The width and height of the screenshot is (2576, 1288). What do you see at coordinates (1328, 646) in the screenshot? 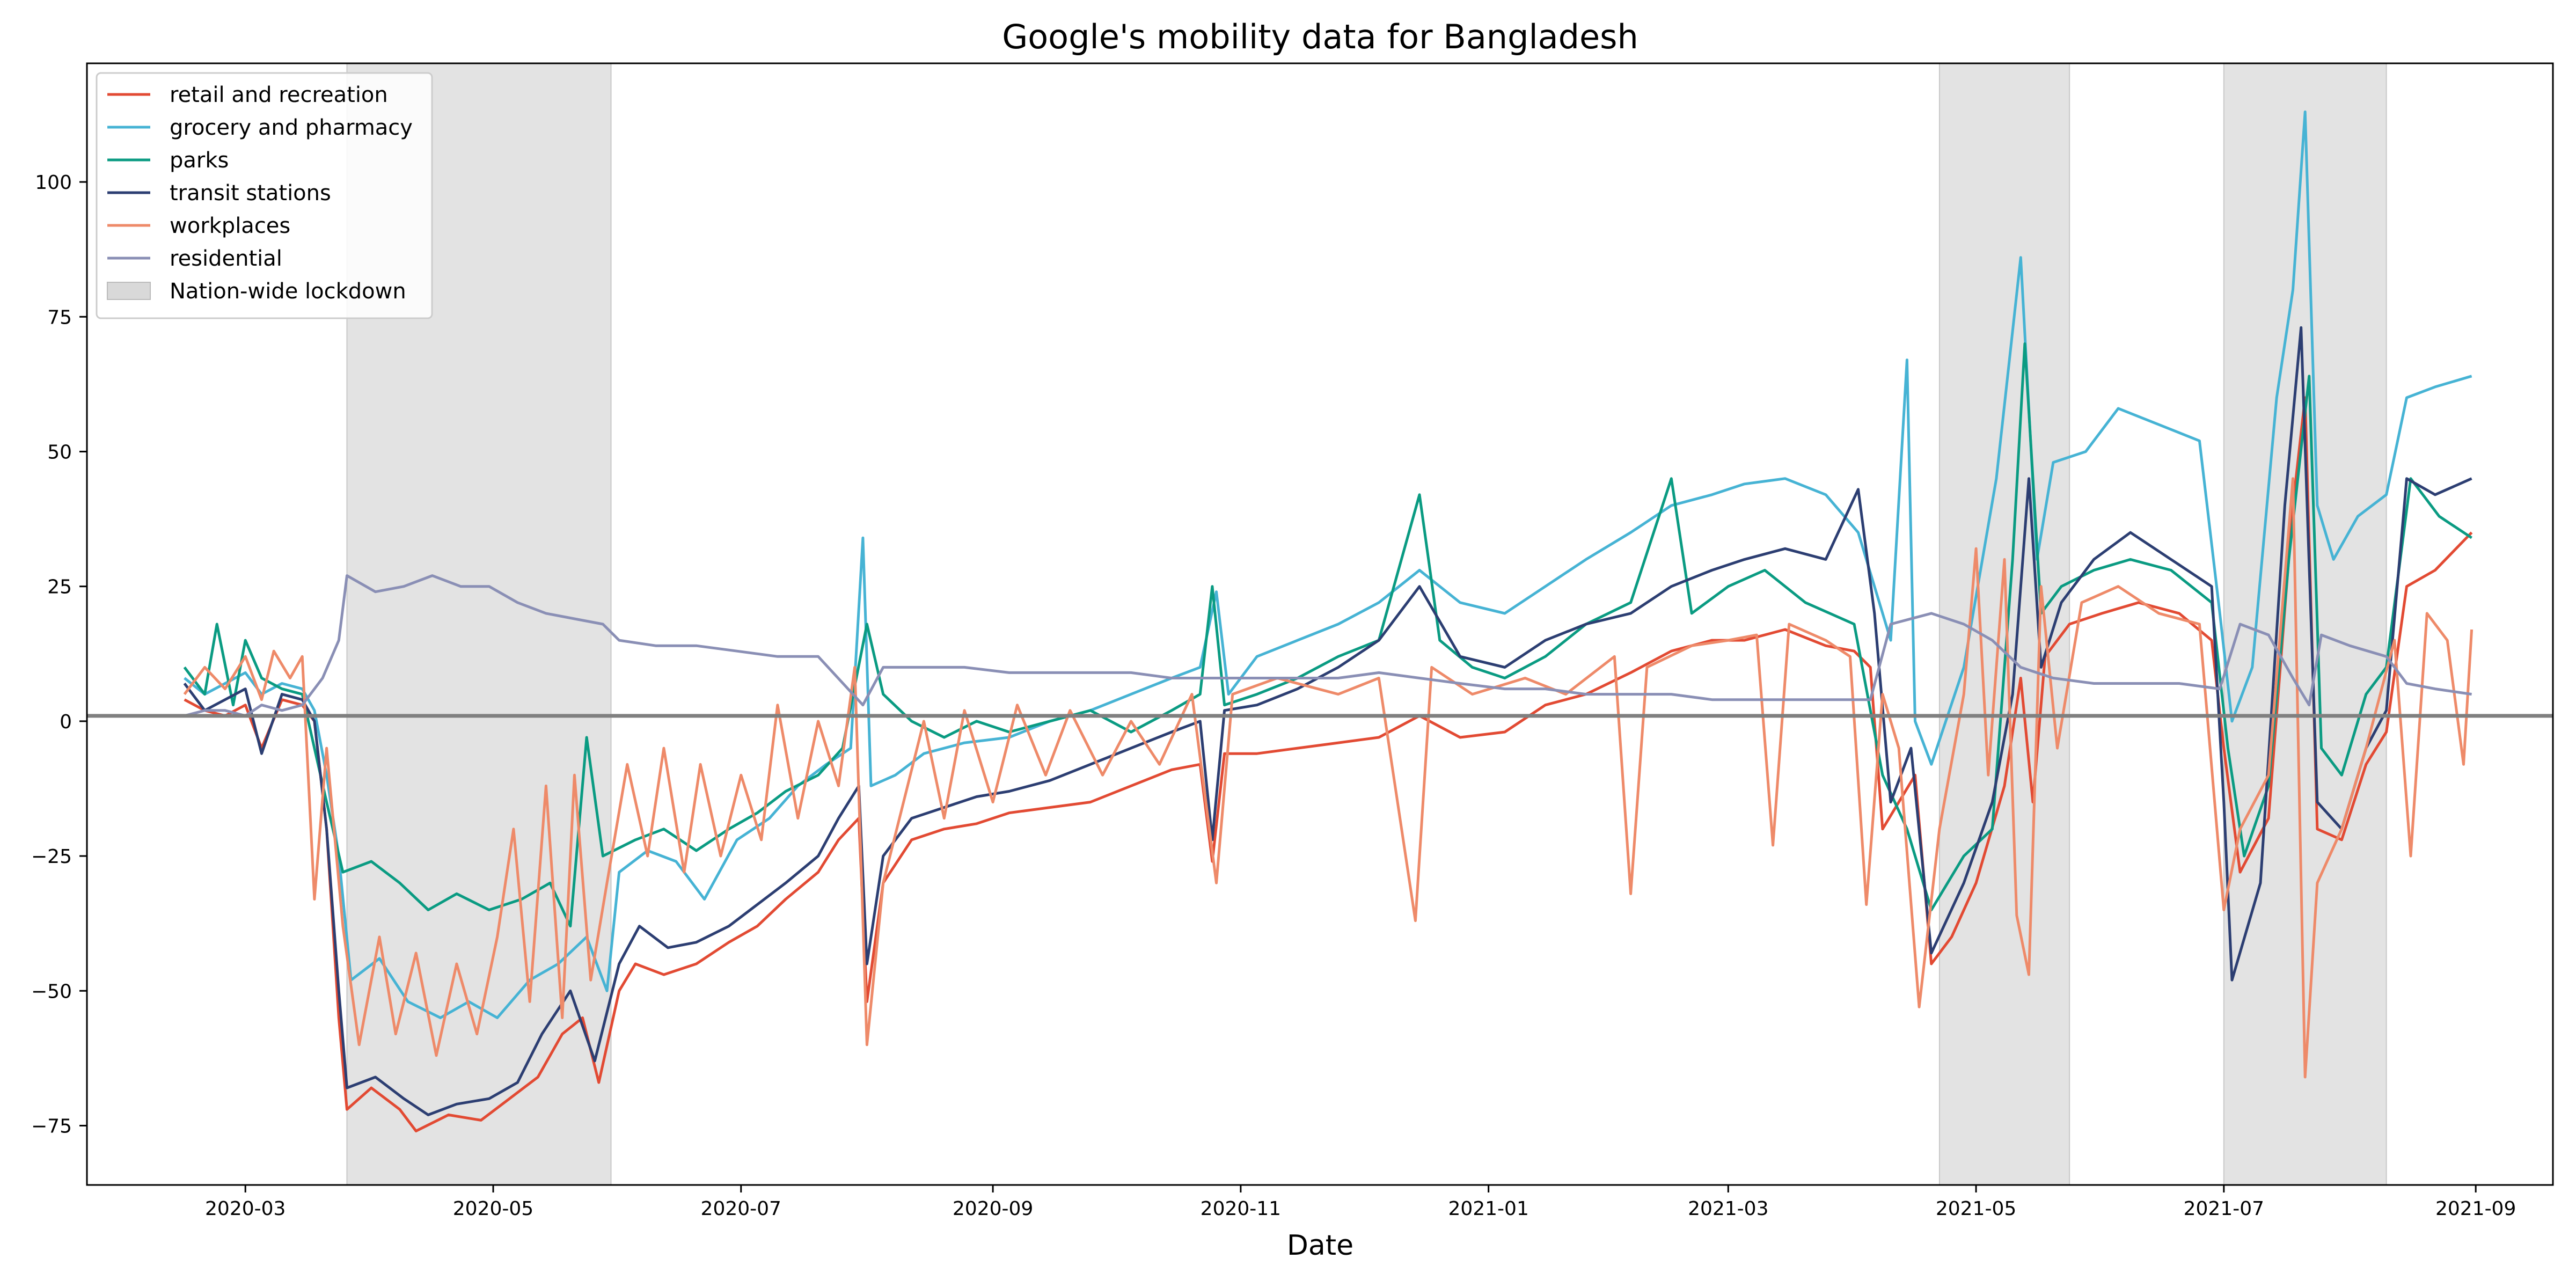
I see `series-line-residential` at bounding box center [1328, 646].